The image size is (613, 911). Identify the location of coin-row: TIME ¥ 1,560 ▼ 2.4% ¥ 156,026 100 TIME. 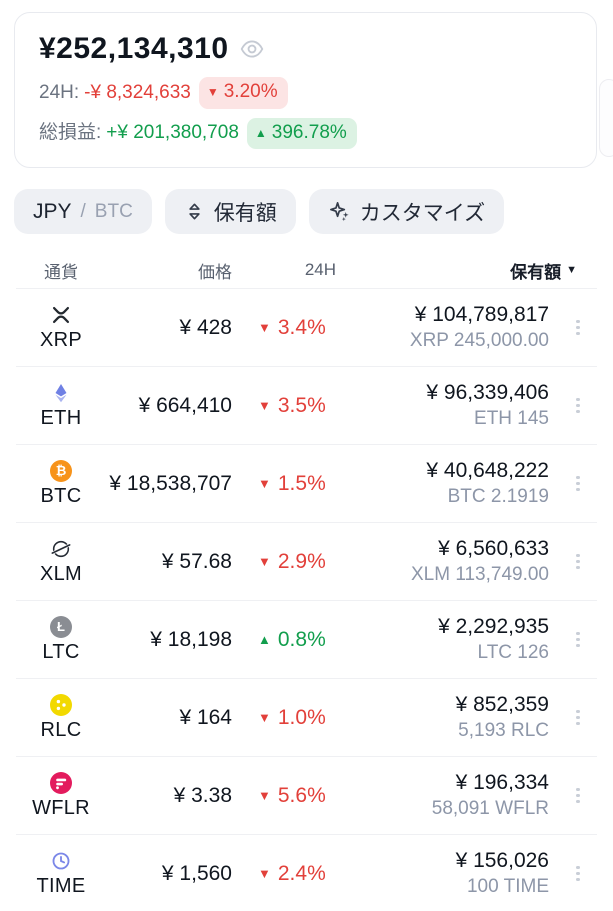
(306, 872).